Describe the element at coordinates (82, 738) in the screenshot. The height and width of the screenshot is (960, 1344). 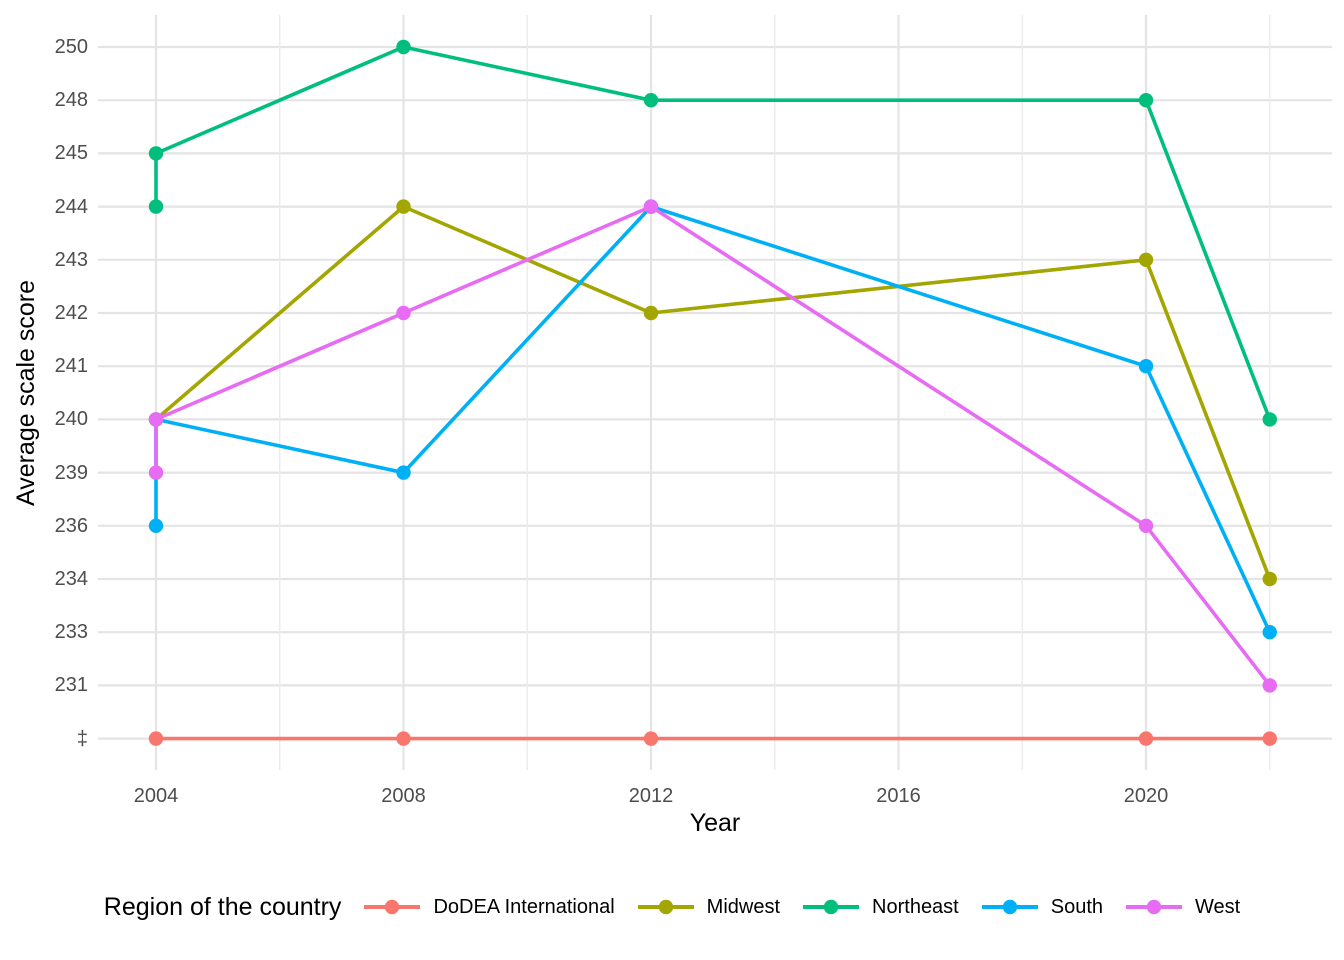
I see `y-tick-label-‡: ‡` at that location.